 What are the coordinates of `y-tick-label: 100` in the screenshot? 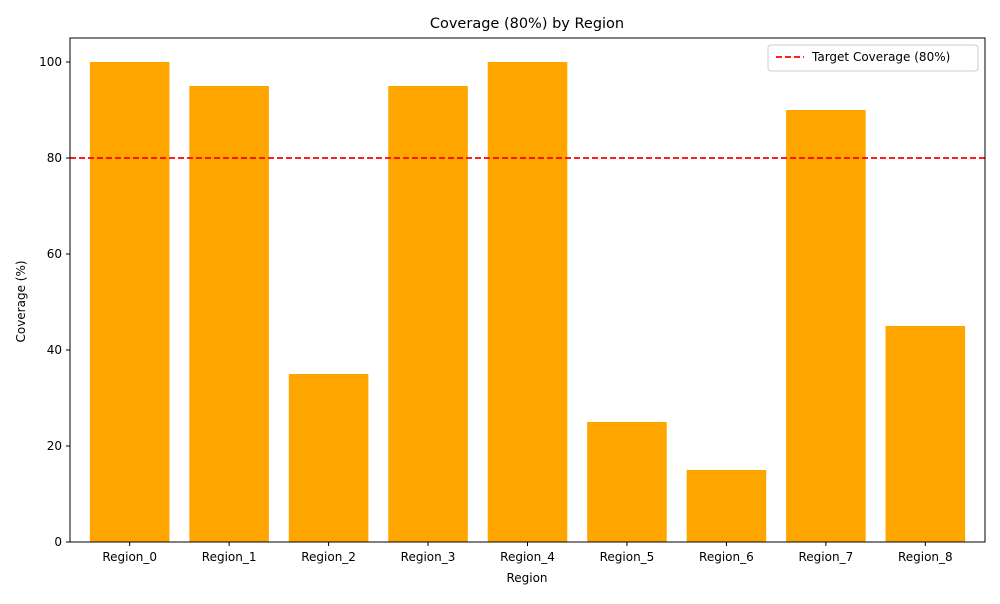 It's located at (50, 62).